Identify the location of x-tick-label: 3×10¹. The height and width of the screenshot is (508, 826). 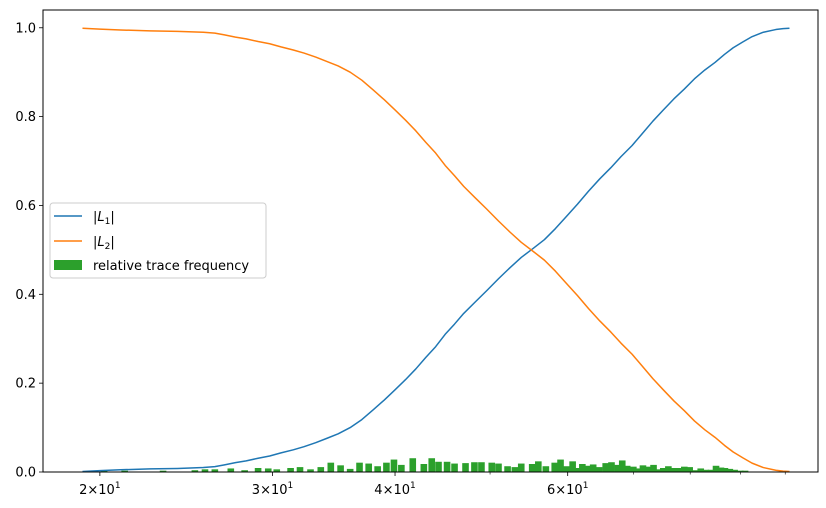
(272, 489).